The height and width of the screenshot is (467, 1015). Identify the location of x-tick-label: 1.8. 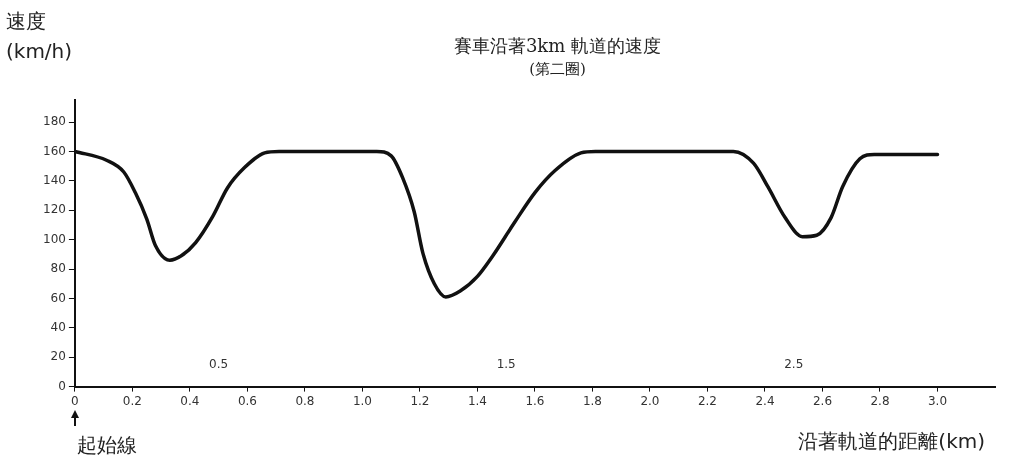
(592, 400).